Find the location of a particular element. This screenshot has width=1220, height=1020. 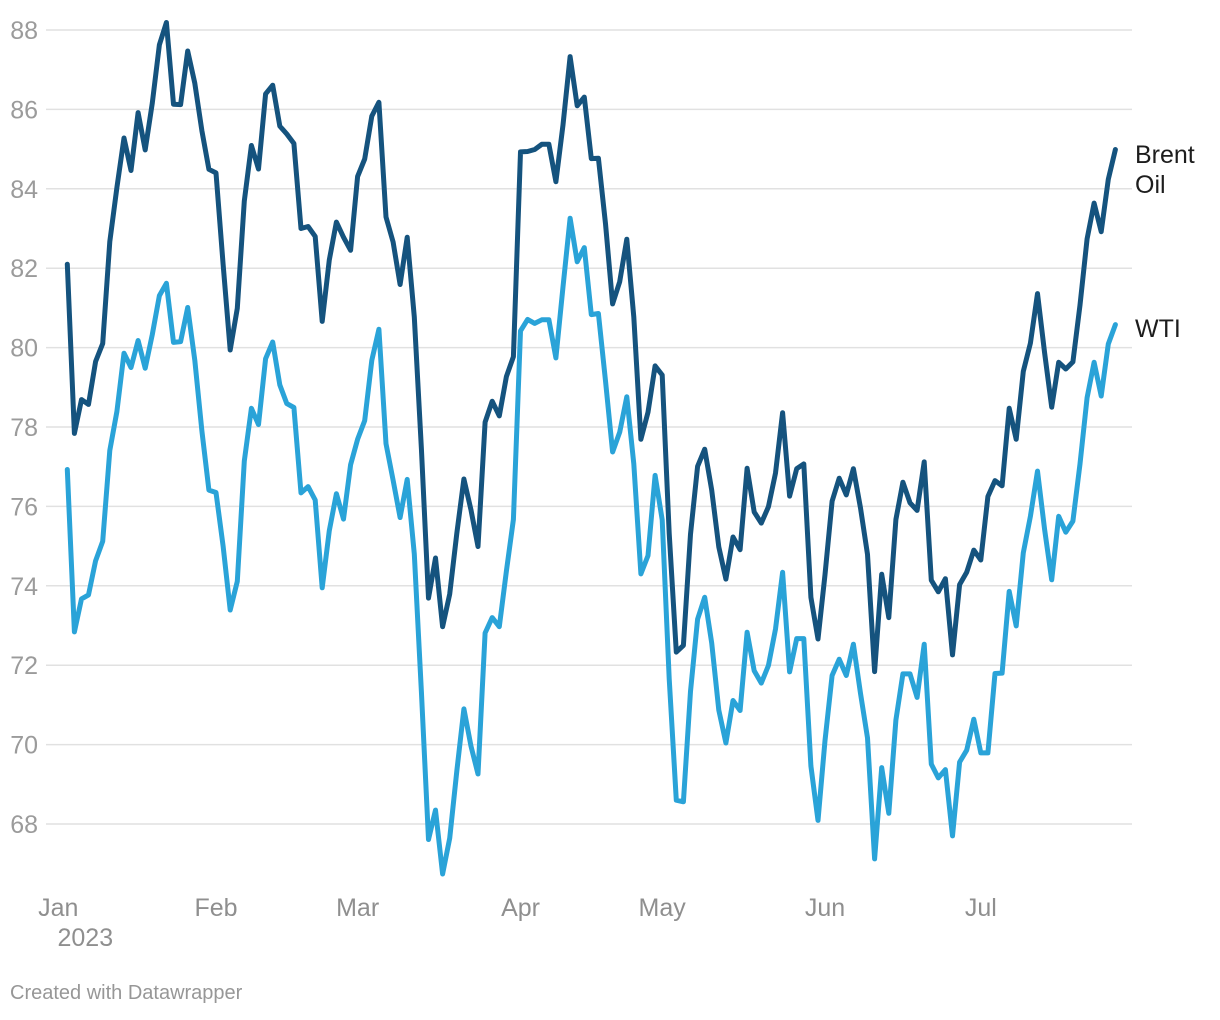

y-tick-label-82: 82 is located at coordinates (24, 269).